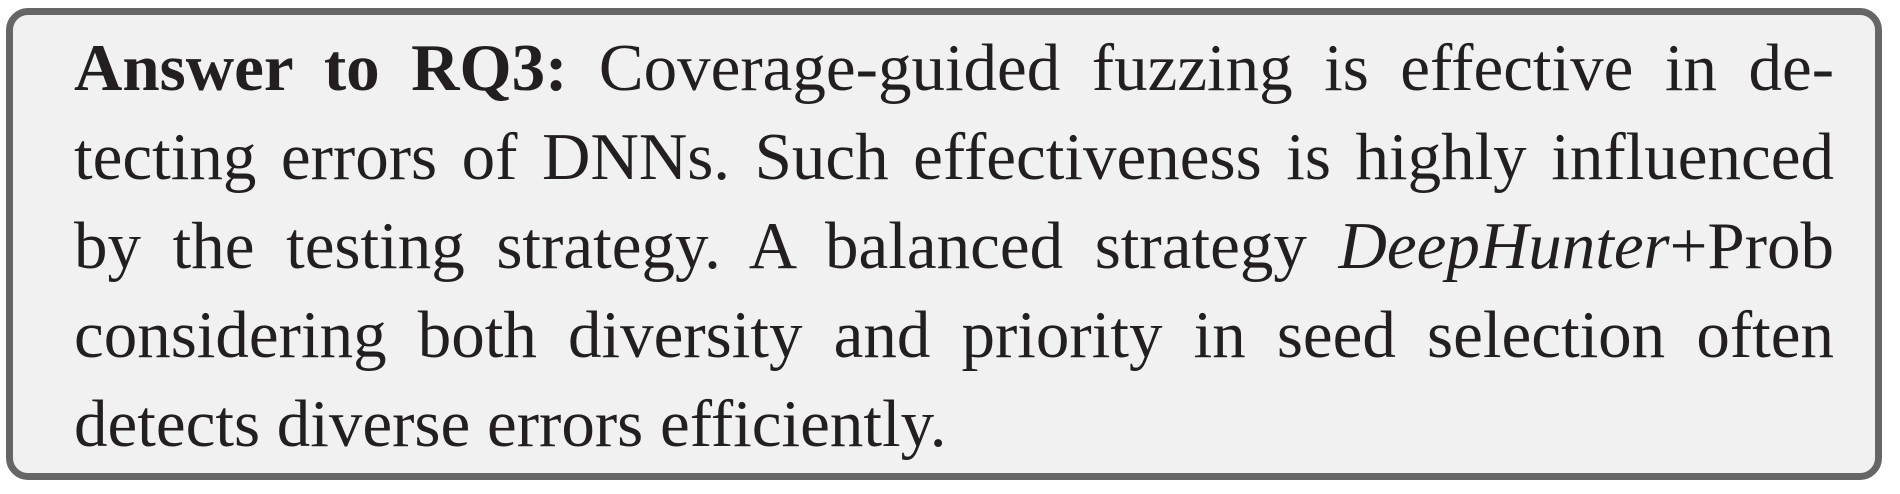 The height and width of the screenshot is (494, 1900). I want to click on answer-text-line-5: detects diverse errors efficiently., so click(510, 424).